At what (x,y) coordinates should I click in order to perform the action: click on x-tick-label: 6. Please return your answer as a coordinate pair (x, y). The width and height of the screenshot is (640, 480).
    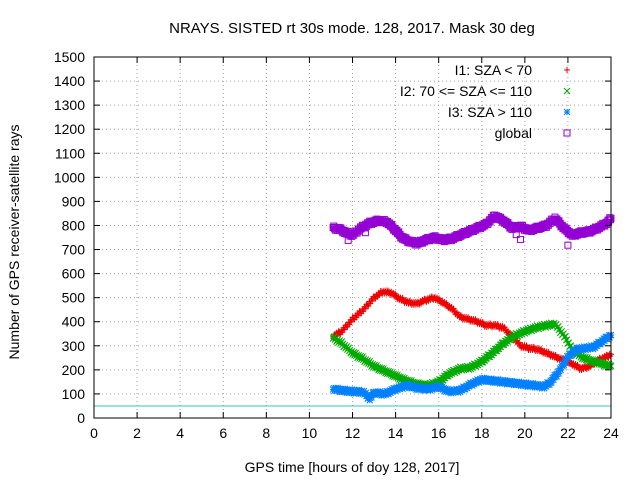
    Looking at the image, I should click on (223, 433).